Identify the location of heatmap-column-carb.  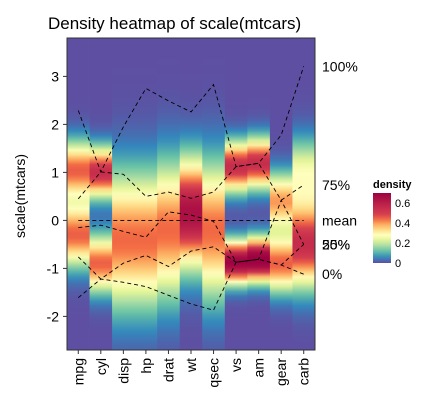
(304, 194).